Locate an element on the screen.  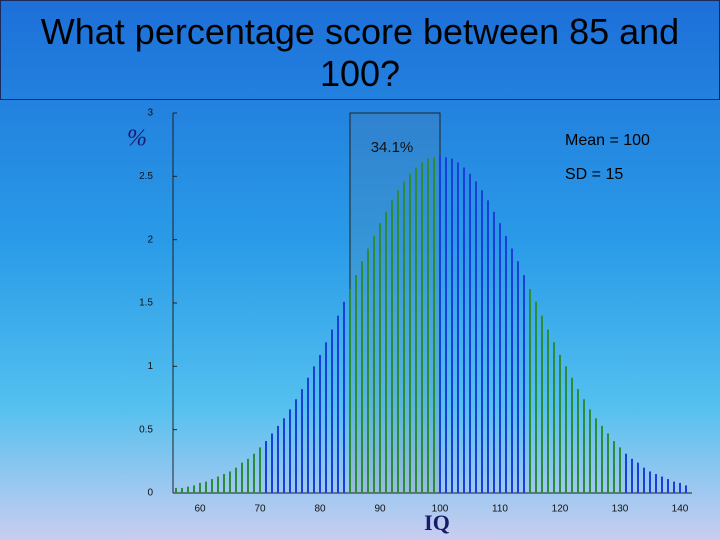
x-tick-label: 80 is located at coordinates (320, 509).